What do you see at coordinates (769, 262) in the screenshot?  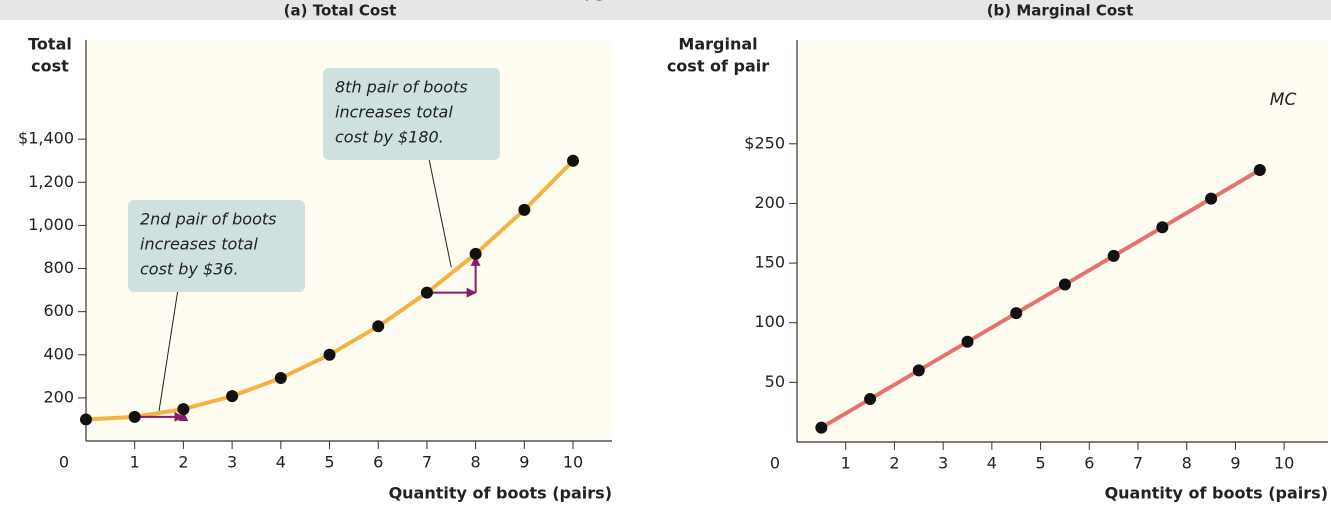 I see `y-tick-label: 150` at bounding box center [769, 262].